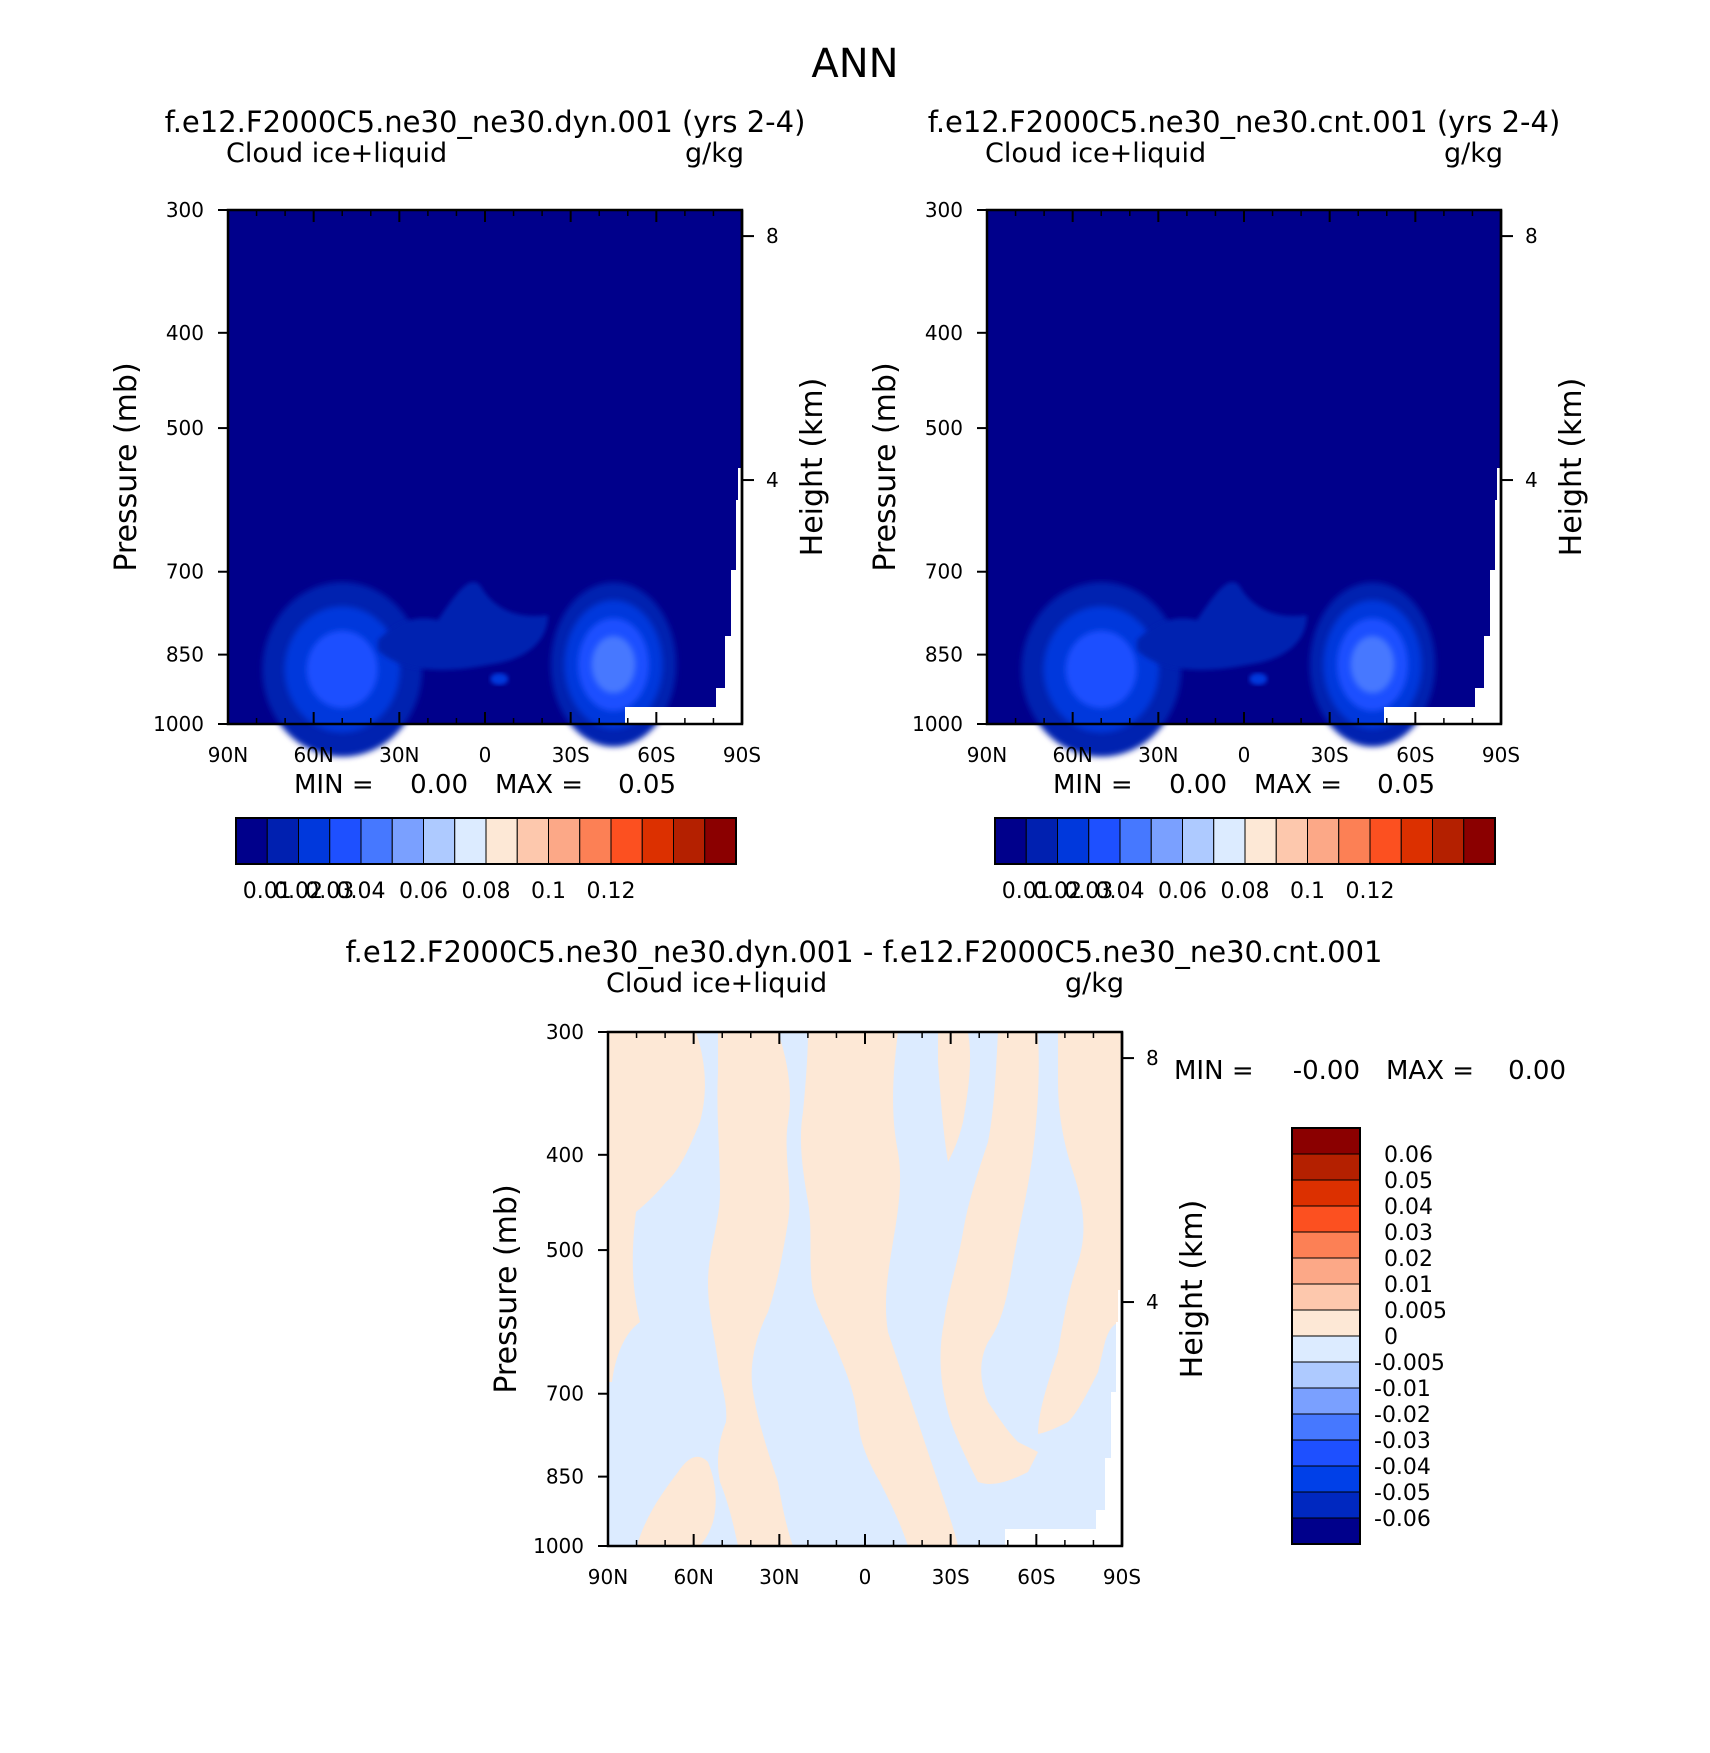  I want to click on panel-dyn-y-tick-labels: 300 400 500 700 850 1000, so click(178, 467).